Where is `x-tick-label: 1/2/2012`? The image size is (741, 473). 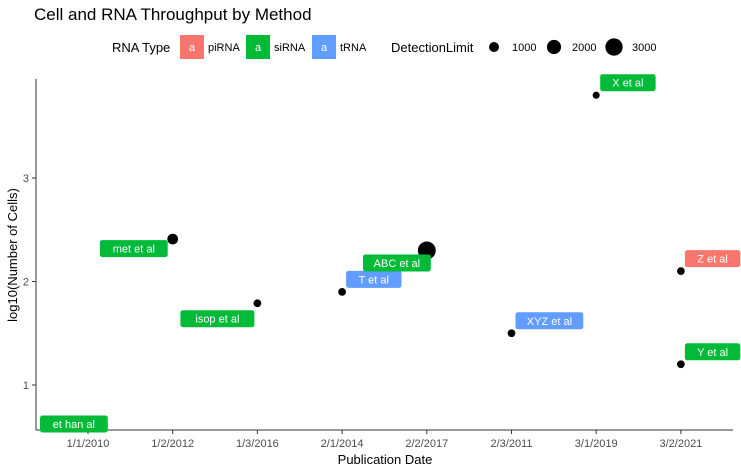
x-tick-label: 1/2/2012 is located at coordinates (172, 444).